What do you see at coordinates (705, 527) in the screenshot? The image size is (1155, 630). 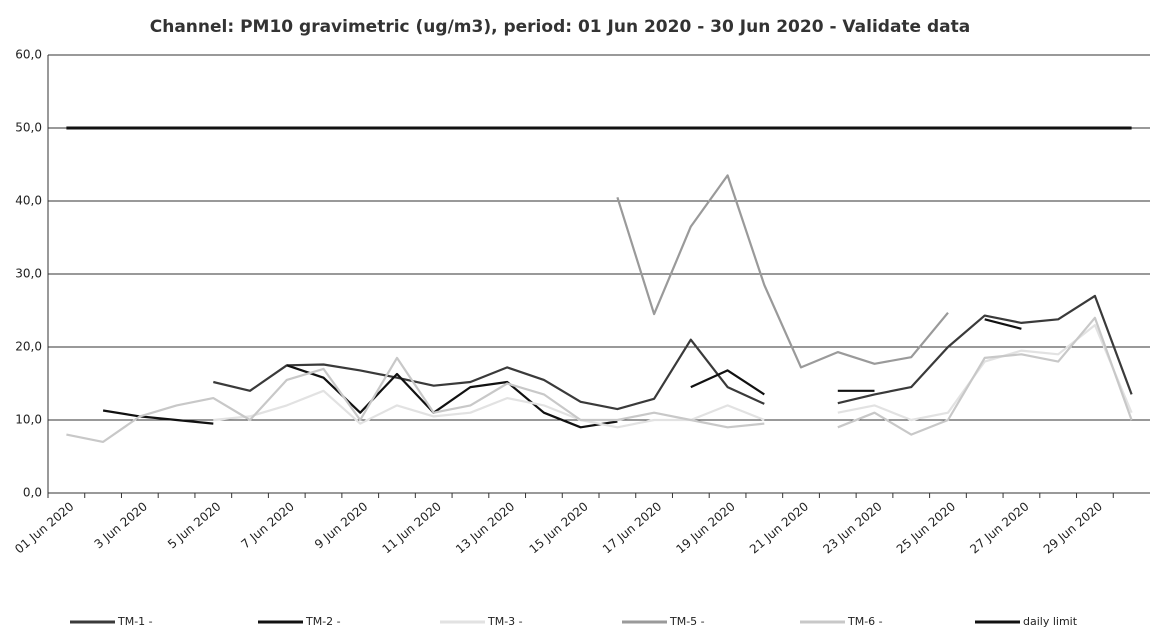 I see `x-tick-label: 19 Jun 2020` at bounding box center [705, 527].